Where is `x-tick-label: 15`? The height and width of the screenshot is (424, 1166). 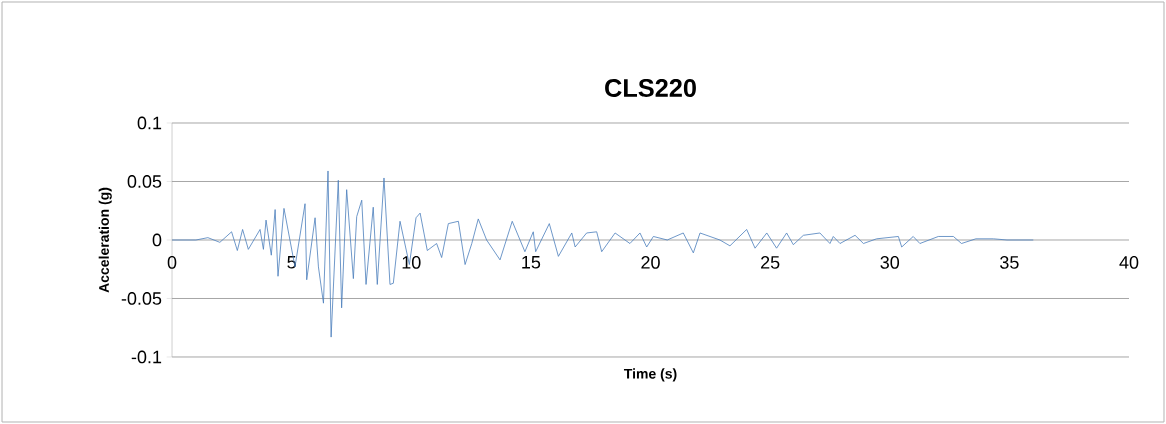
x-tick-label: 15 is located at coordinates (531, 262).